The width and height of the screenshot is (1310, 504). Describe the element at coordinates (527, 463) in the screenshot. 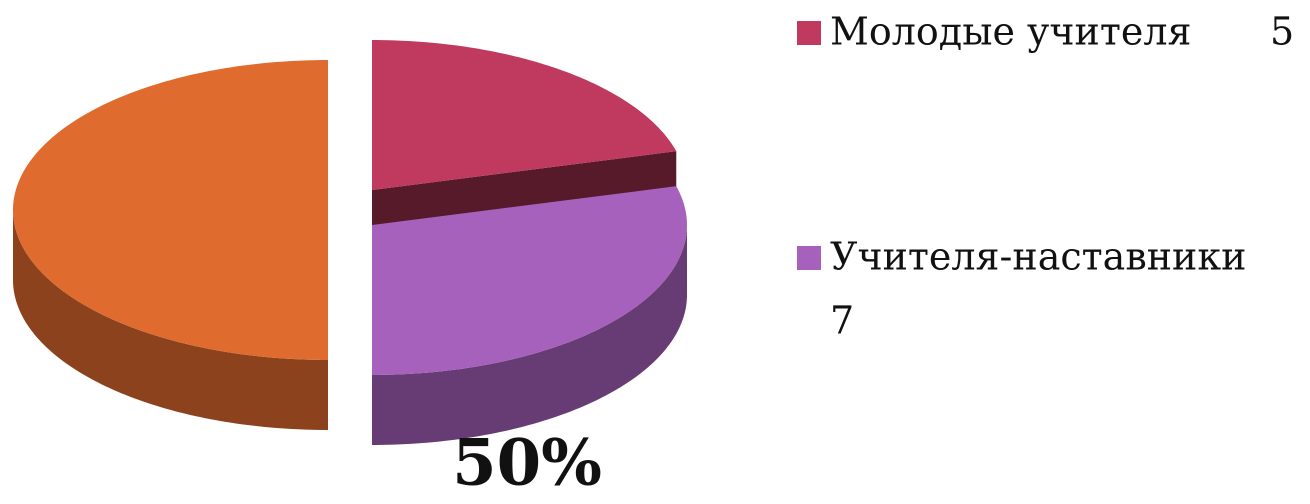

I see `data-label: 50%` at that location.